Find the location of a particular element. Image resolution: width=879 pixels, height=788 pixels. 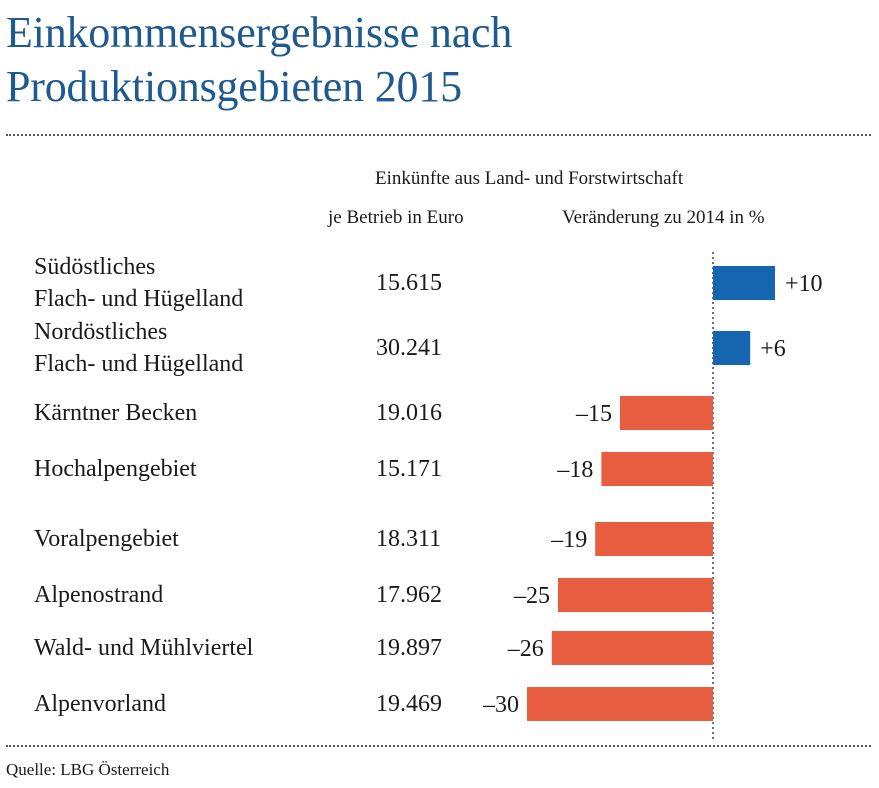

row-label-line: Voralpengebiet is located at coordinates (106, 539).